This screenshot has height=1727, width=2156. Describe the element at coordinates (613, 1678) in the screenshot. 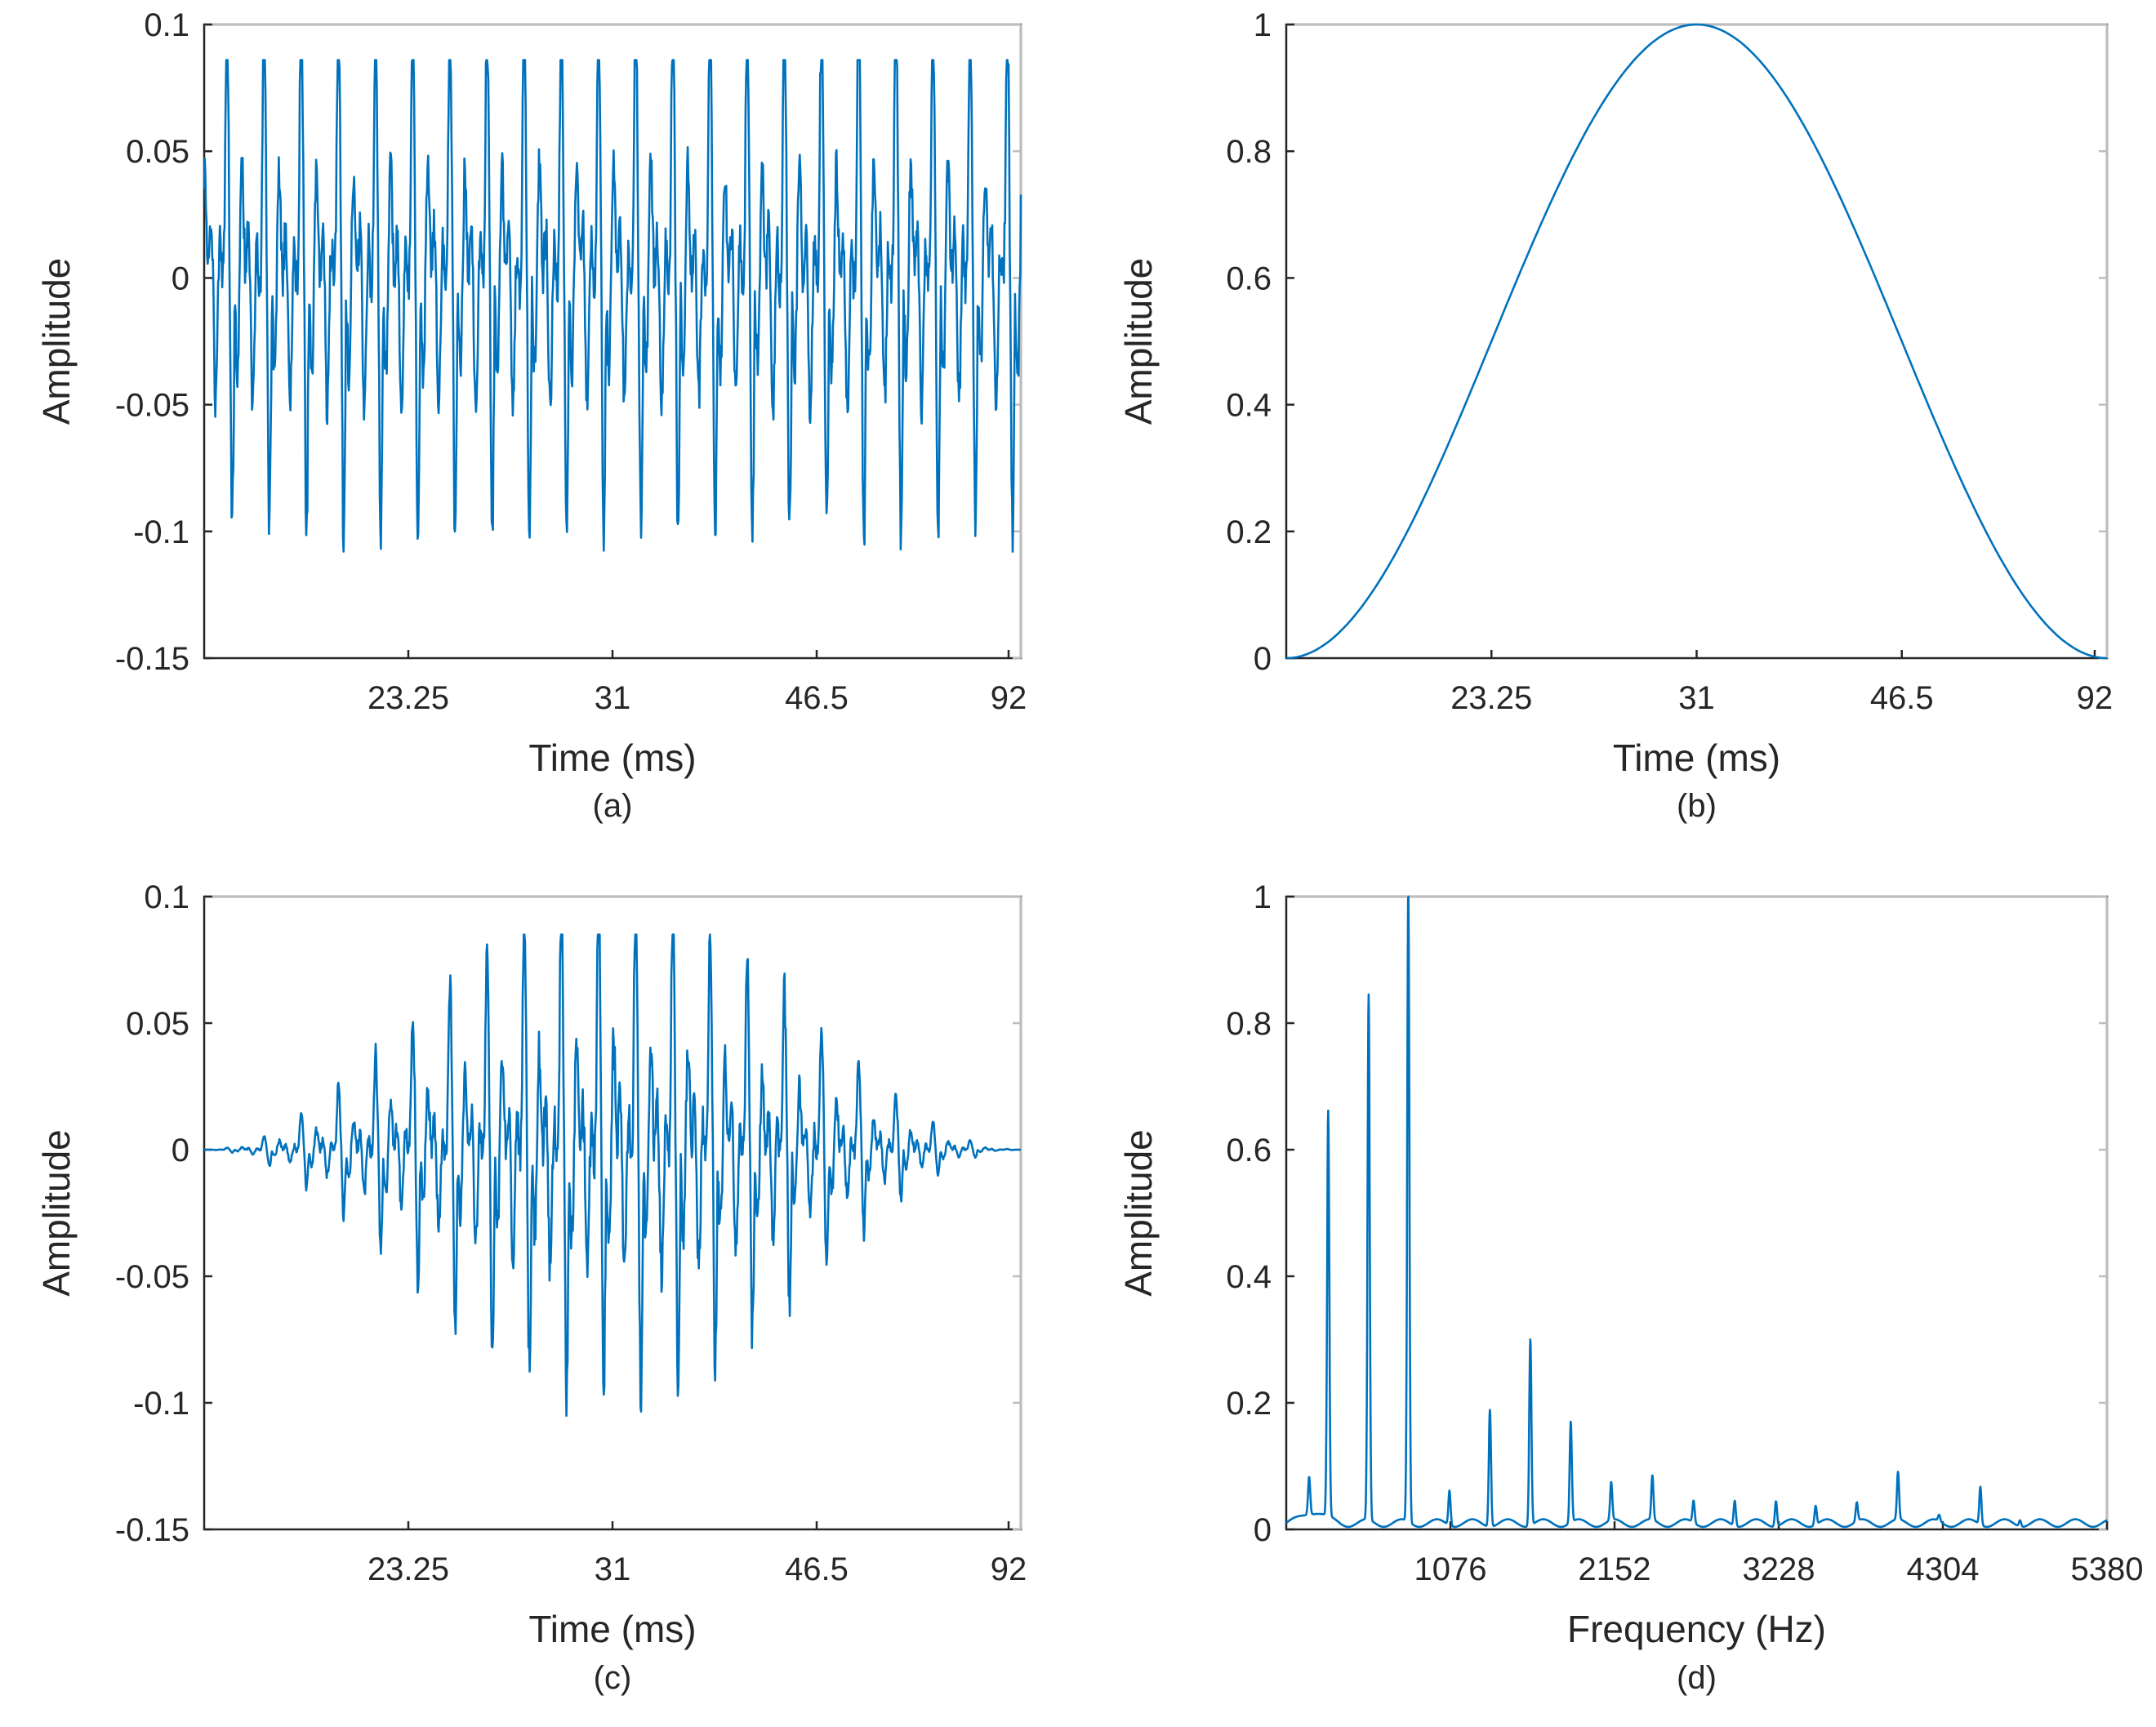

I see `panel-caption: (c)` at that location.